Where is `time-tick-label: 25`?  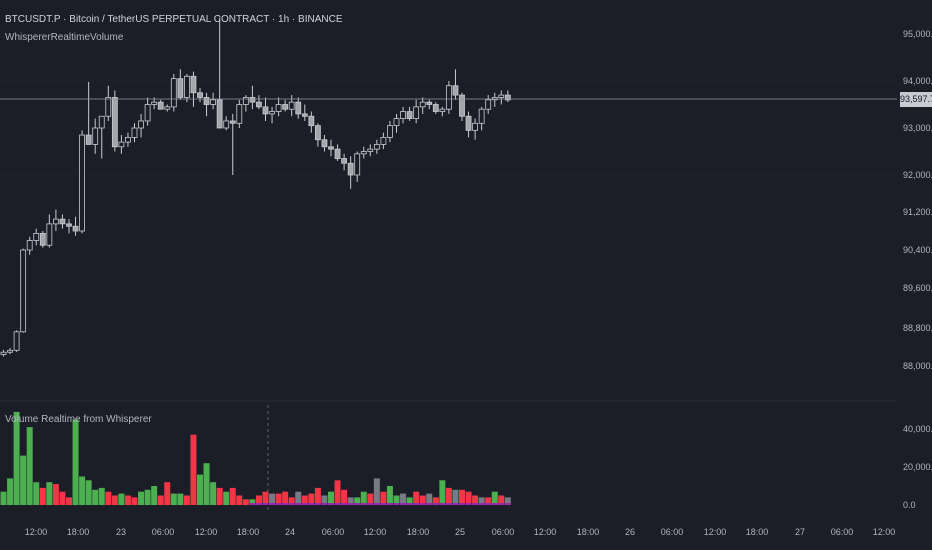
time-tick-label: 25 is located at coordinates (460, 532).